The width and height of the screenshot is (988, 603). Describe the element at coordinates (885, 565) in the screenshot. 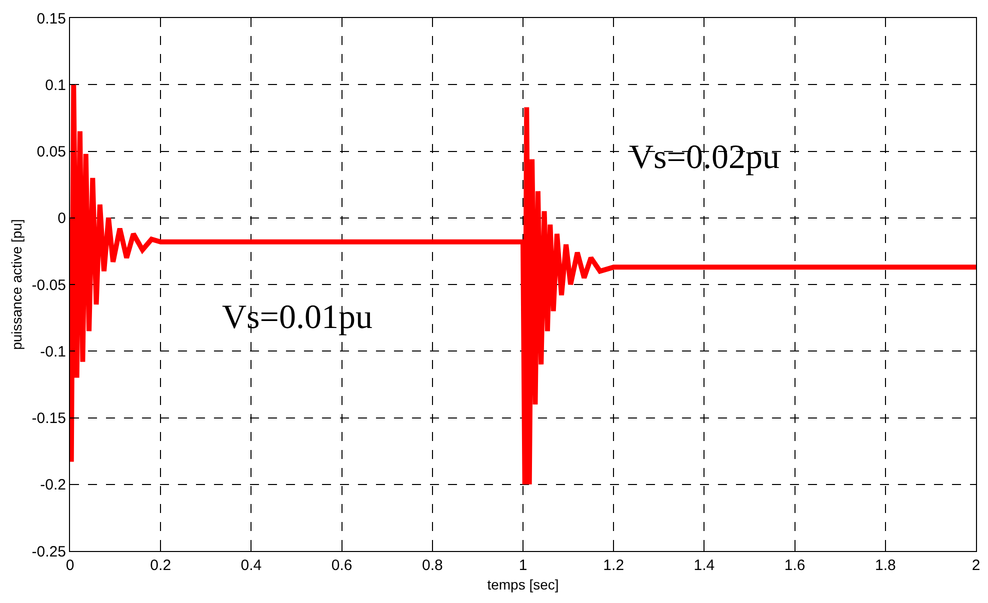

I see `x-tick-label: 1.8` at that location.